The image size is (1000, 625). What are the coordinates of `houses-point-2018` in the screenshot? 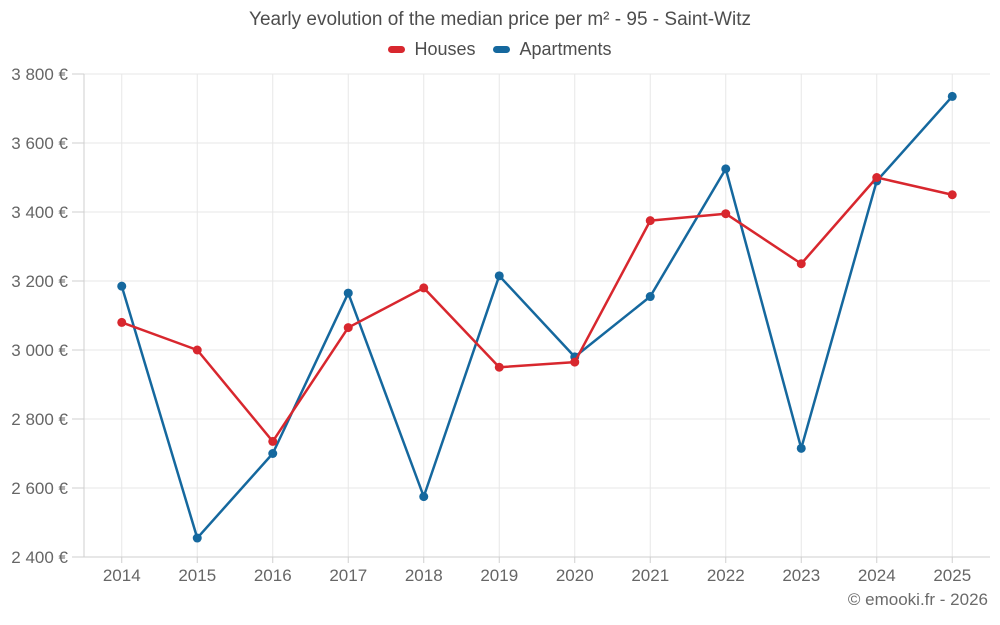 It's located at (424, 288).